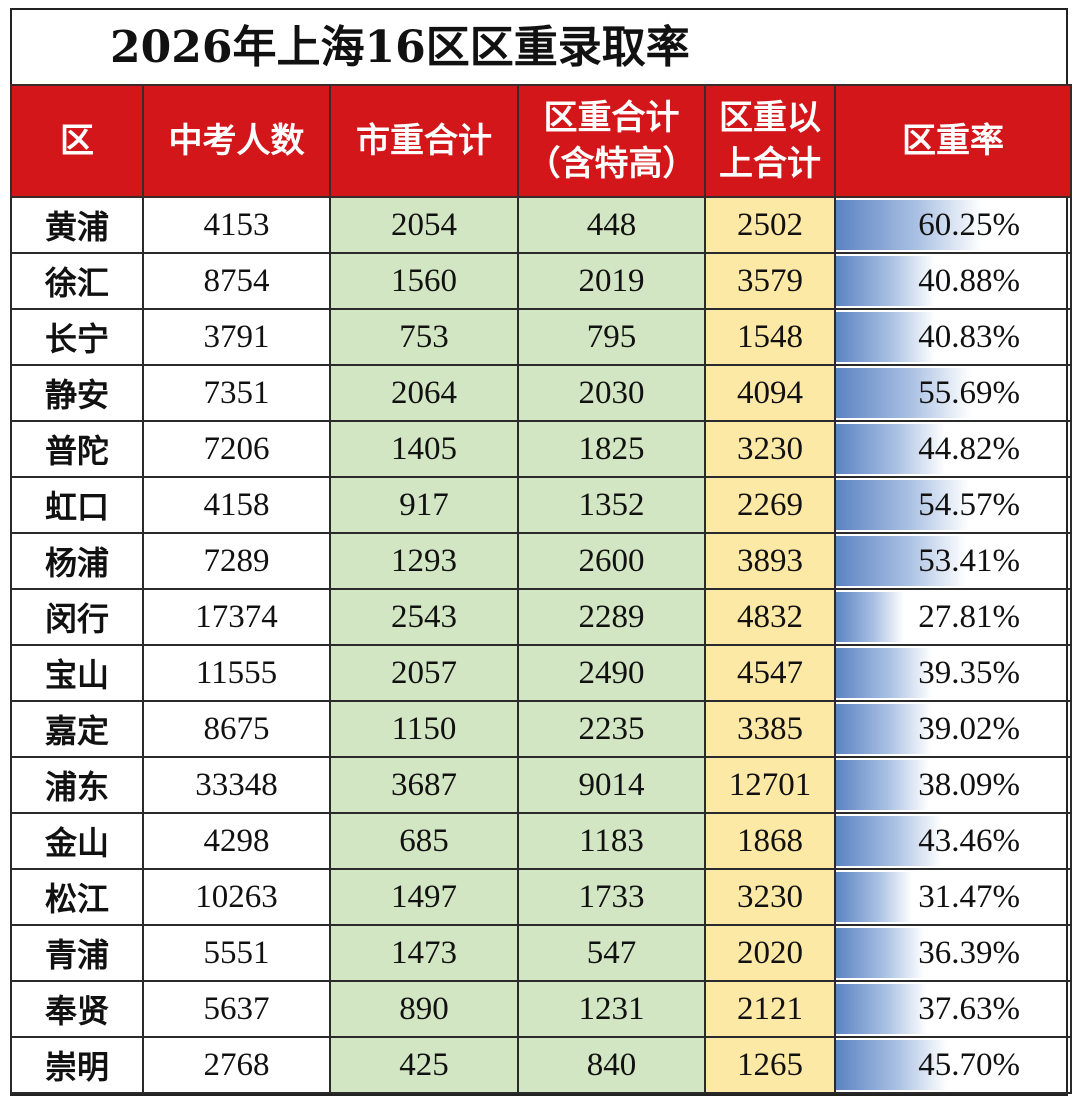  I want to click on above-district-key-cell: 2502, so click(770, 225).